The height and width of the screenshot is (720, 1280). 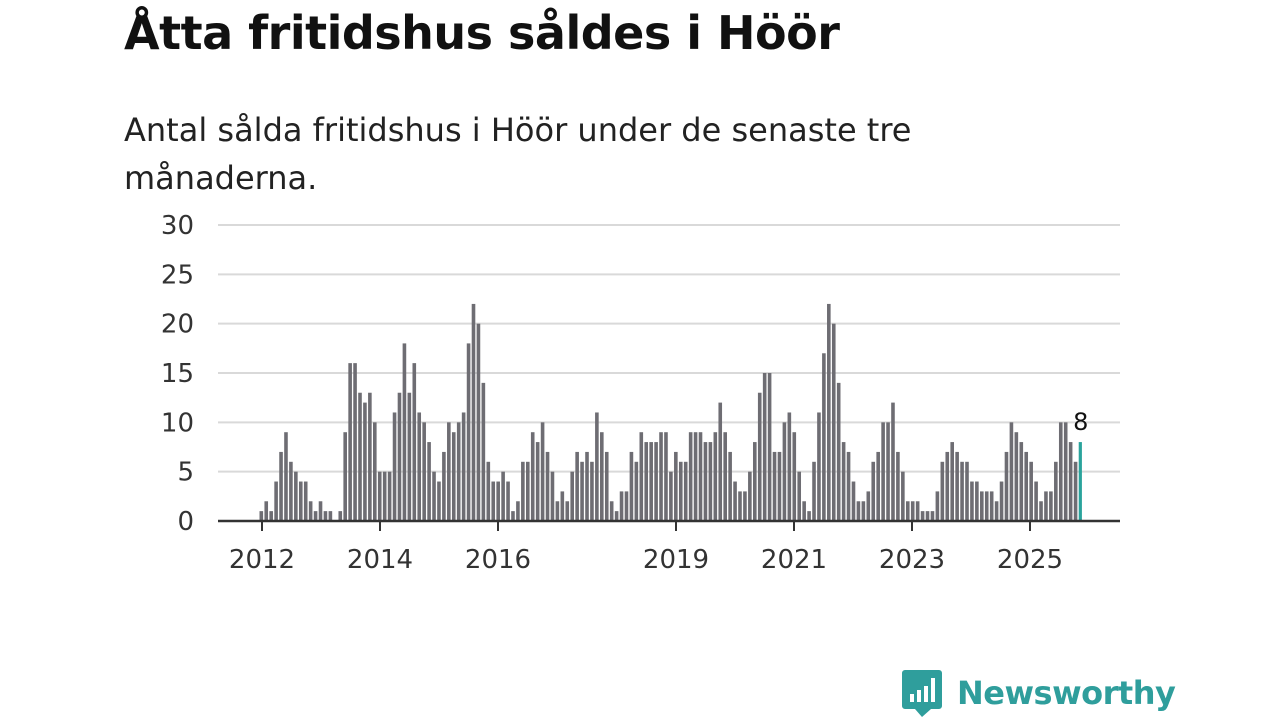 What do you see at coordinates (380, 560) in the screenshot?
I see `x-tick-label: 2014` at bounding box center [380, 560].